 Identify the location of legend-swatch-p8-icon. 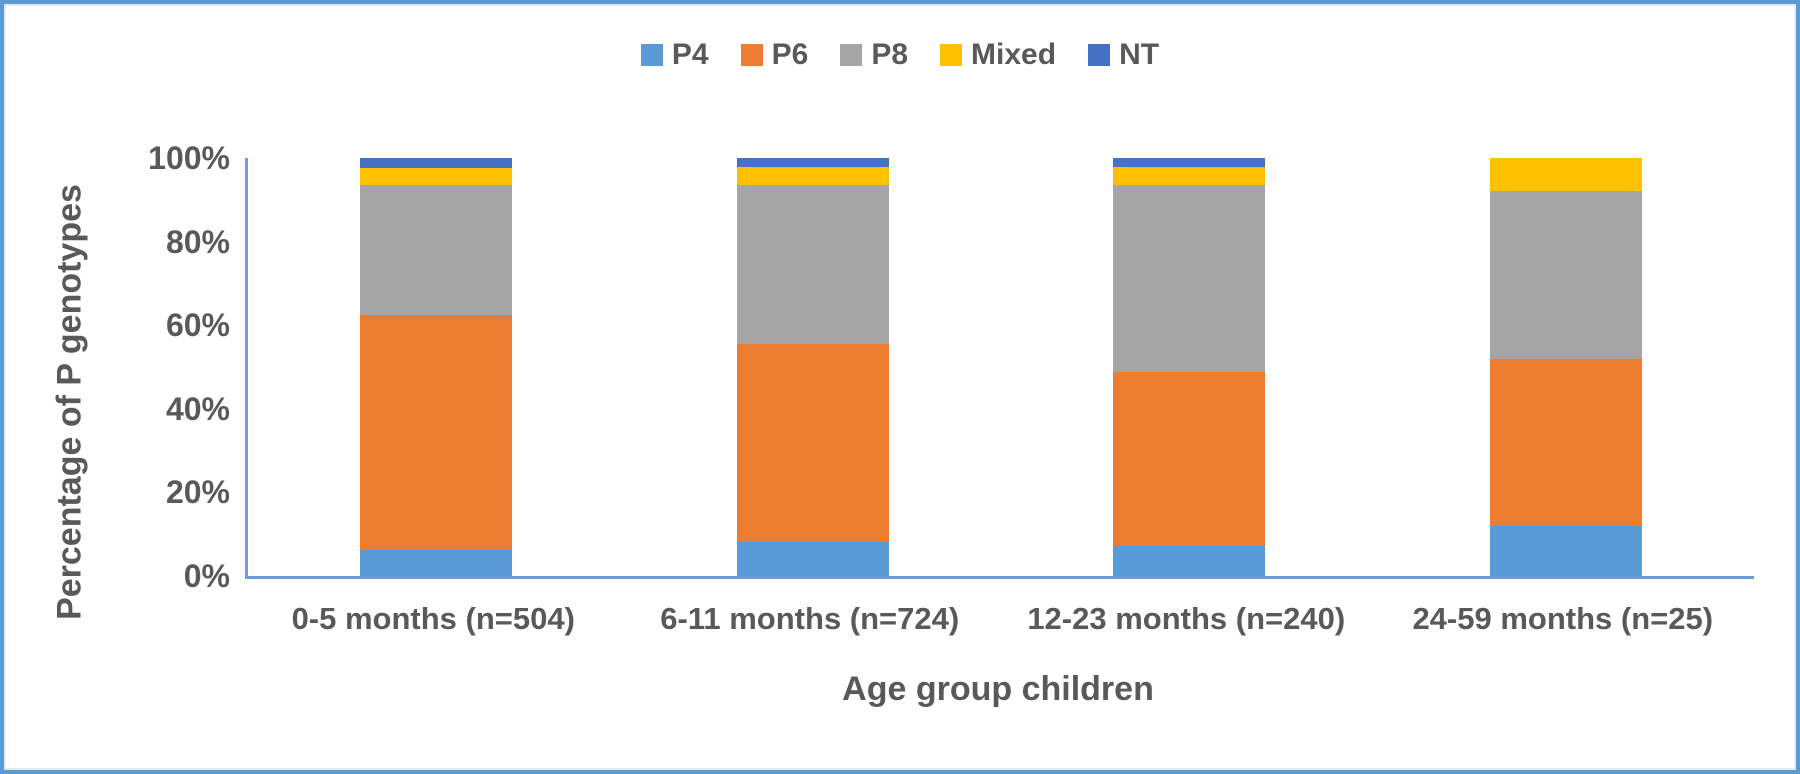
(851, 55).